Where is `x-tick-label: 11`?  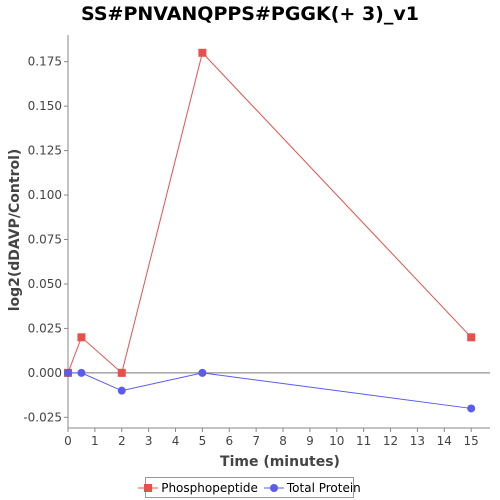
x-tick-label: 11 is located at coordinates (363, 441).